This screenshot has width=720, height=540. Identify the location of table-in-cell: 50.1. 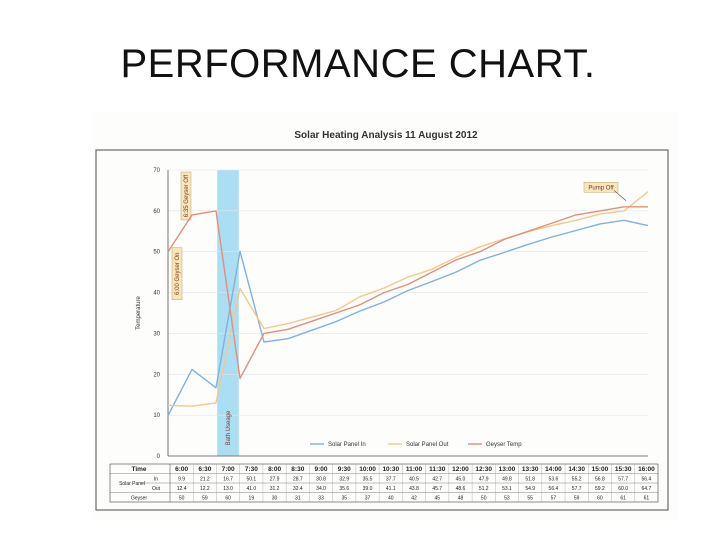
(251, 480).